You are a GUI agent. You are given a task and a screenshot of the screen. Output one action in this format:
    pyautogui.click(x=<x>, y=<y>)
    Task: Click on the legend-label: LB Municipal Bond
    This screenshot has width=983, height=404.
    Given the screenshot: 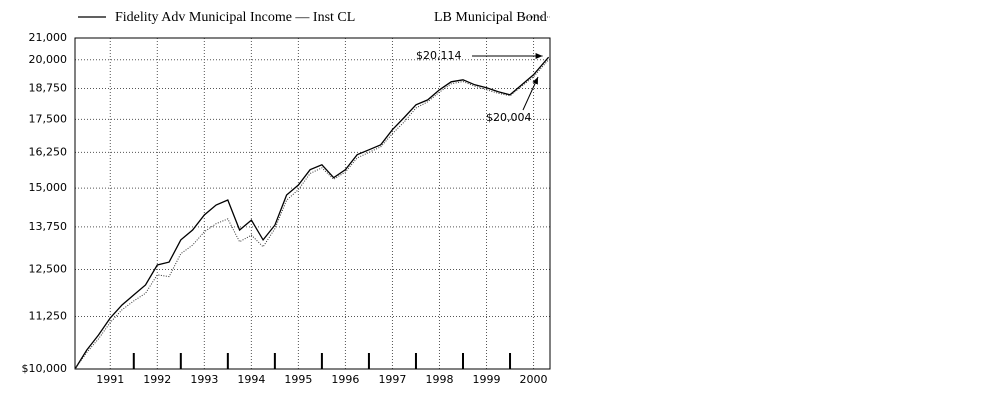 What is the action you would take?
    pyautogui.click(x=490, y=17)
    